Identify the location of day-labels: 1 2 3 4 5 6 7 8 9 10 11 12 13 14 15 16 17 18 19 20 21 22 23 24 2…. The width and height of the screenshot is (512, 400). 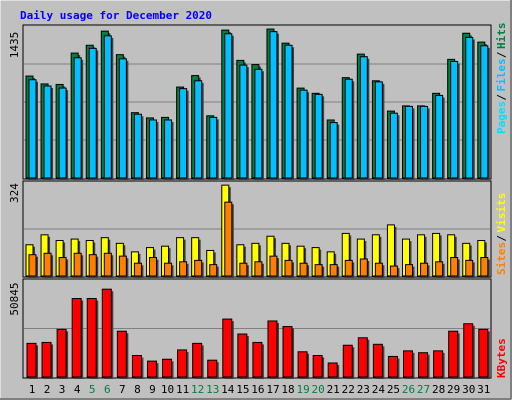
(260, 389).